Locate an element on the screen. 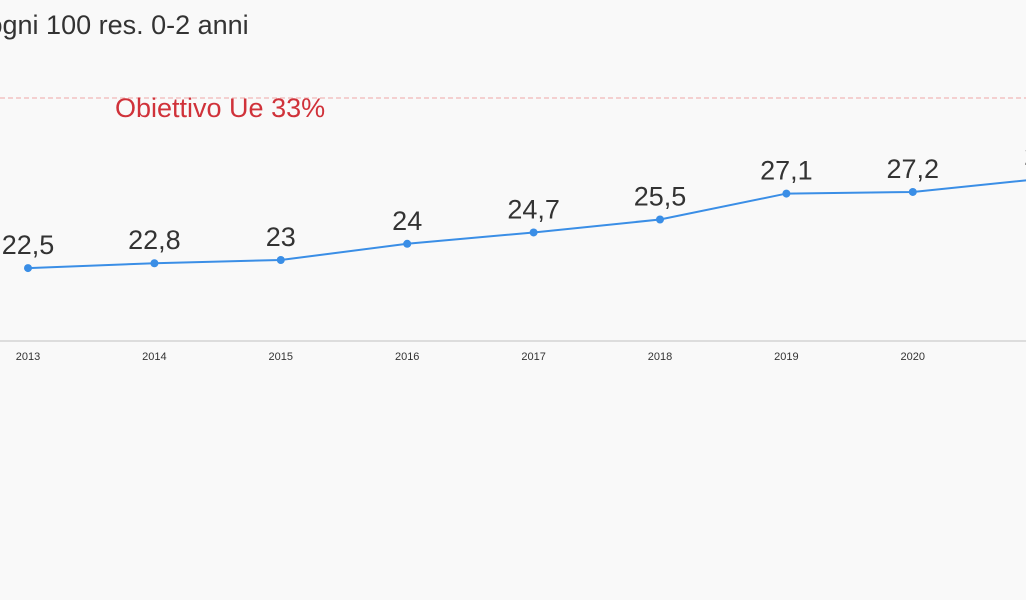  data-label: 24,7 is located at coordinates (533, 209).